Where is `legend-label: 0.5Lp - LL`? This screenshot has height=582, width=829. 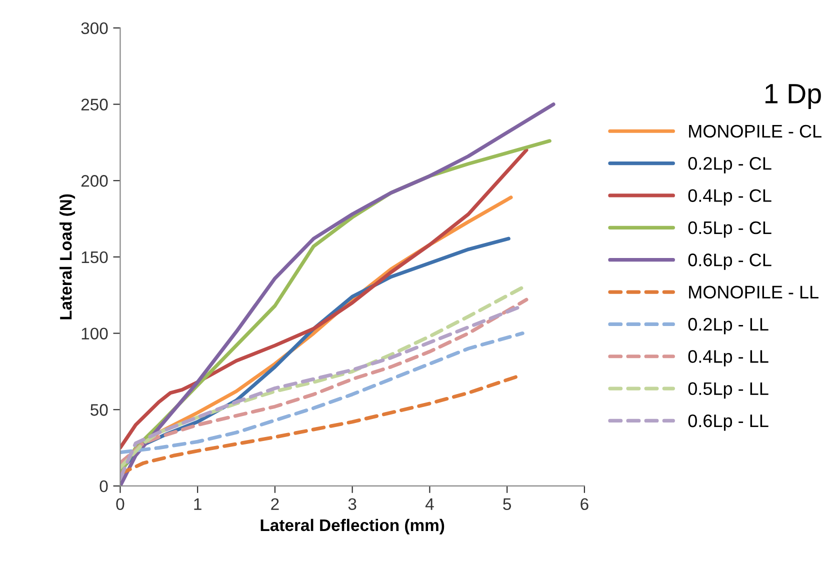 legend-label: 0.5Lp - LL is located at coordinates (728, 390).